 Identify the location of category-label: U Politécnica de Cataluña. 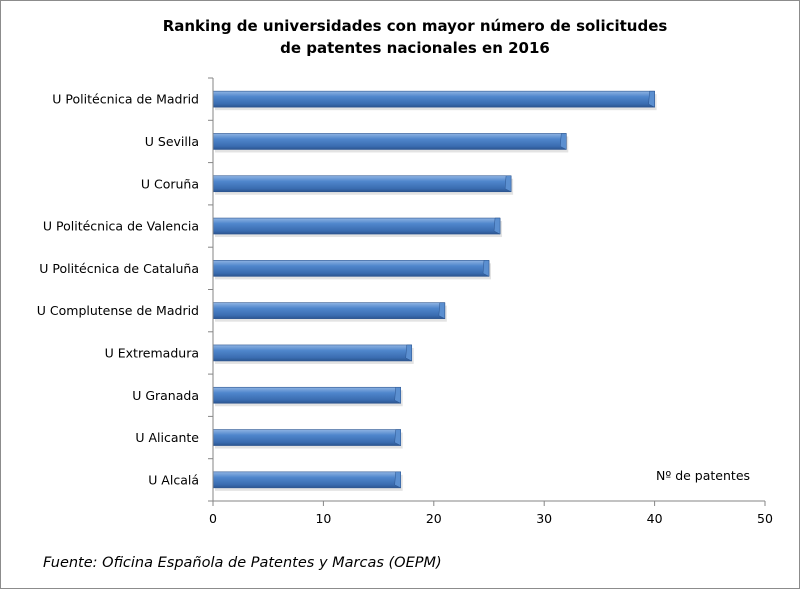
(119, 268).